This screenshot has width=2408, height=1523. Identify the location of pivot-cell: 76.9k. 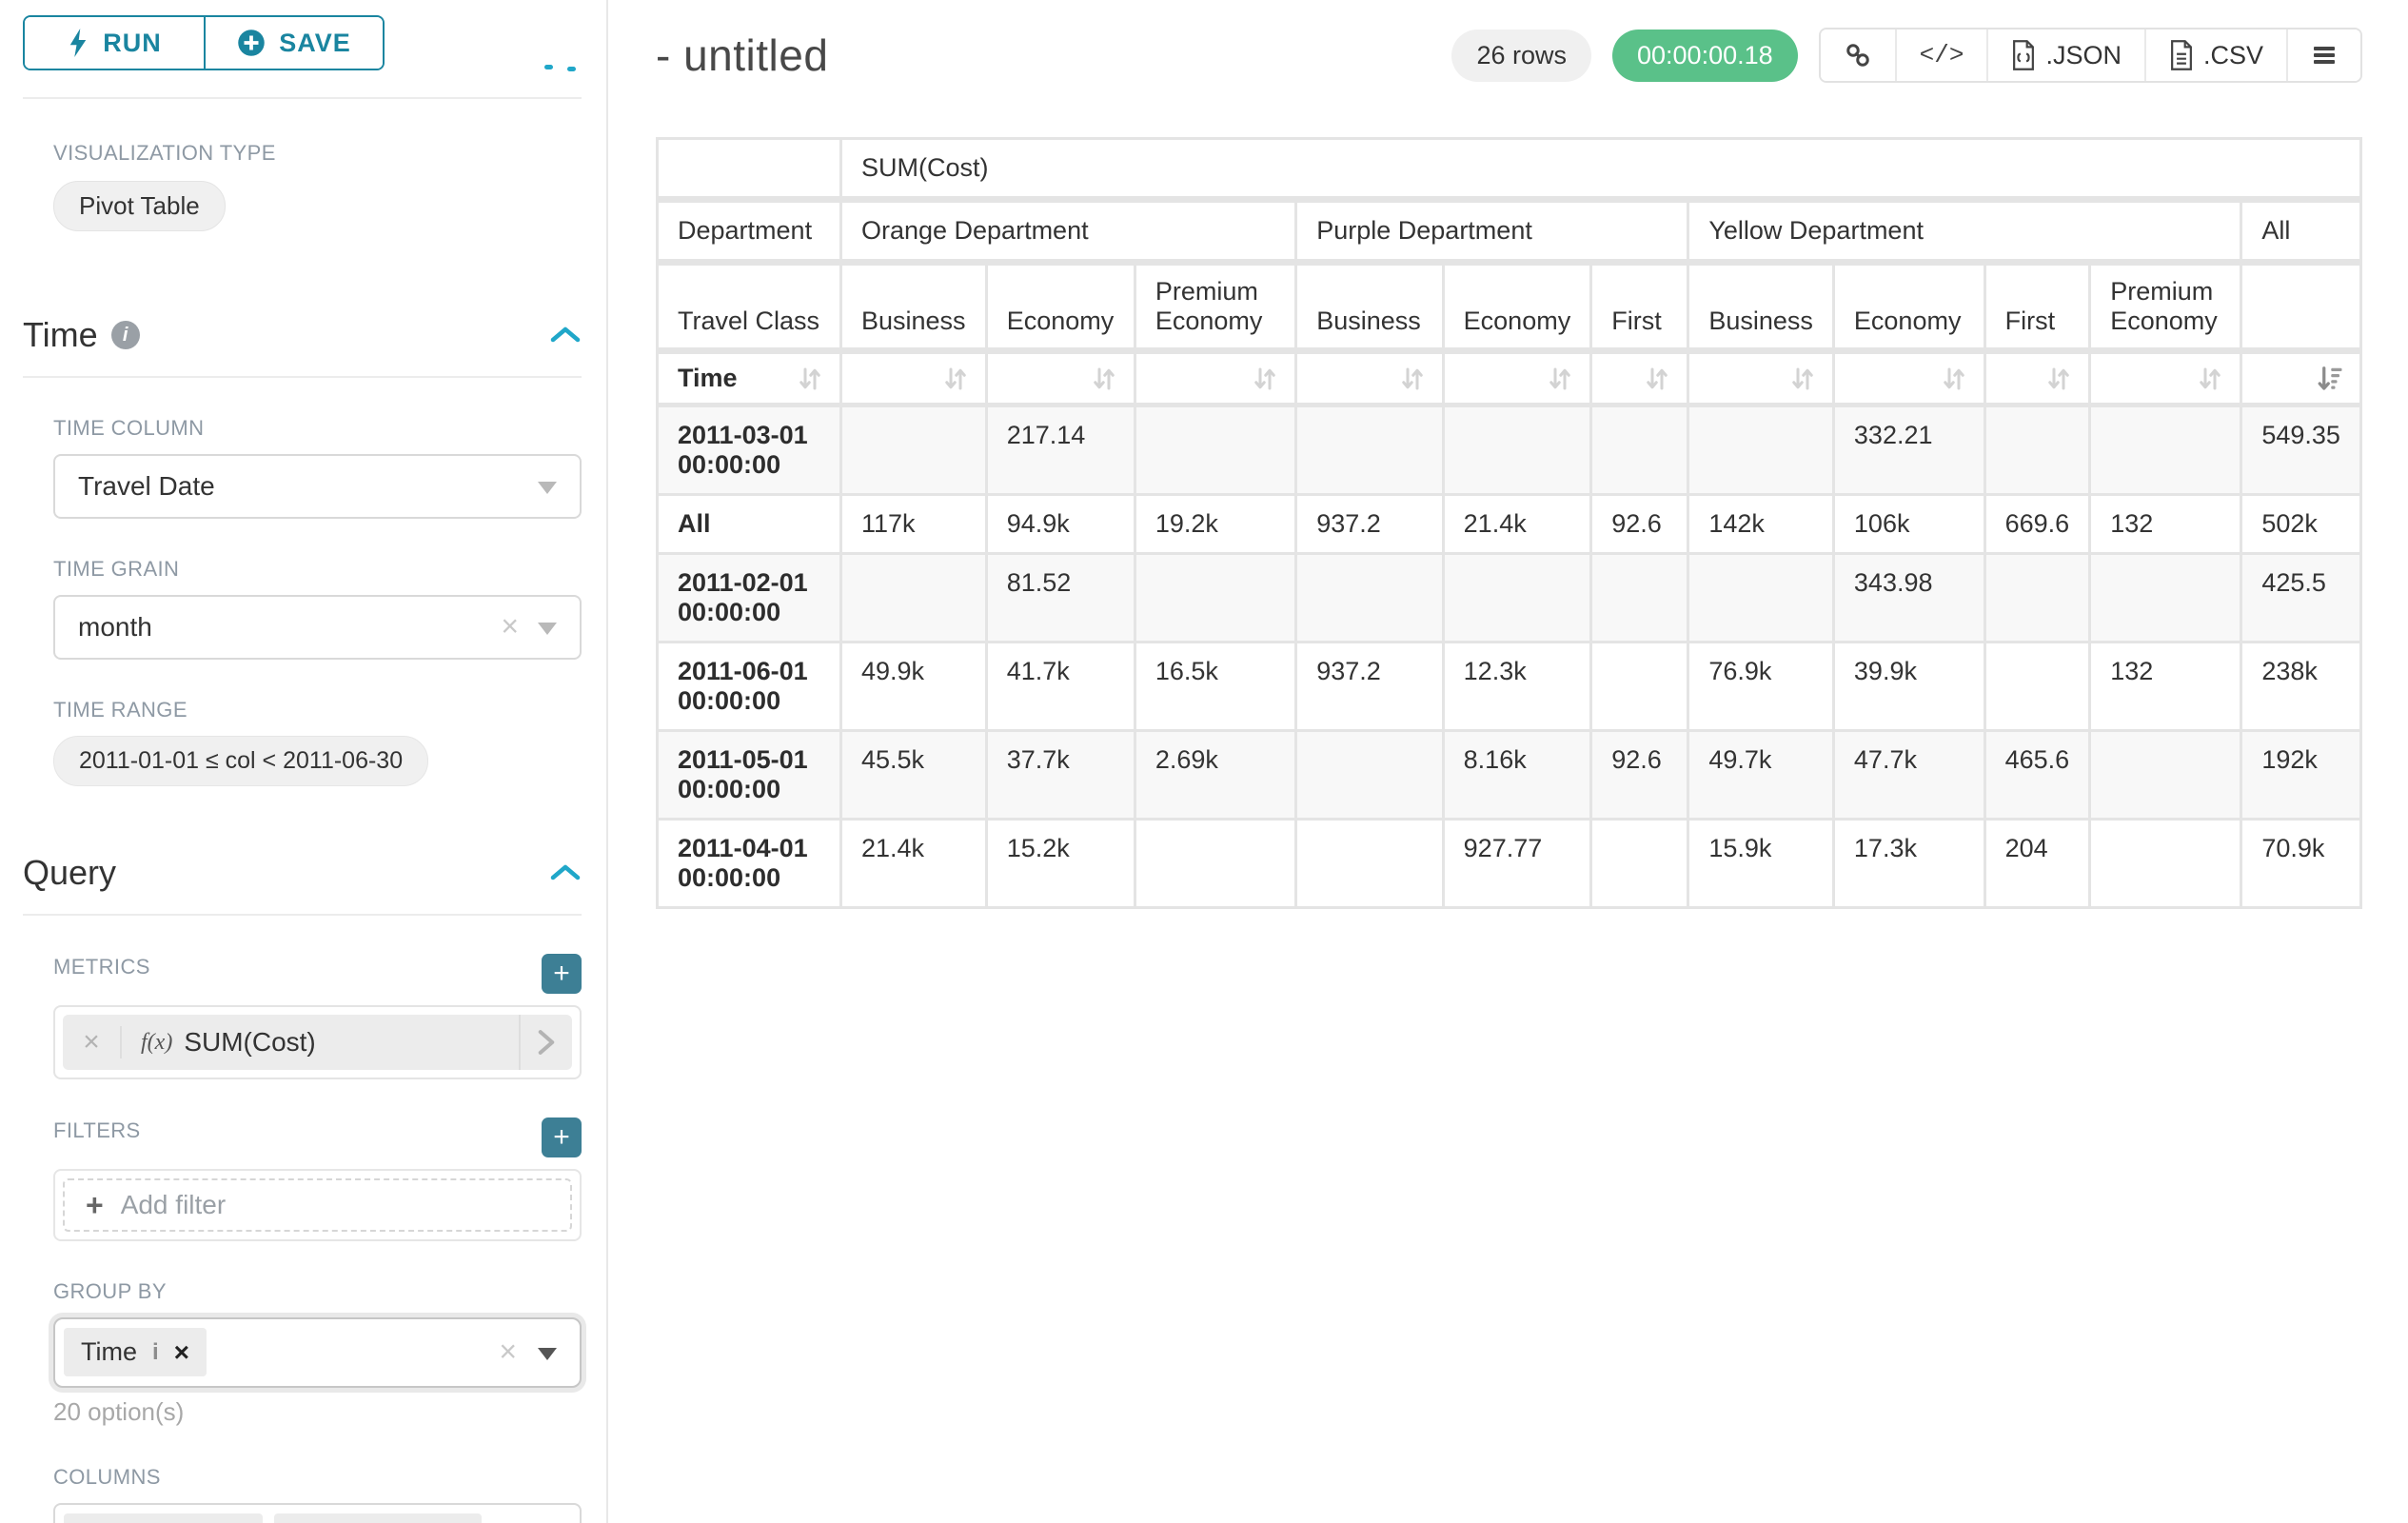
(1761, 687).